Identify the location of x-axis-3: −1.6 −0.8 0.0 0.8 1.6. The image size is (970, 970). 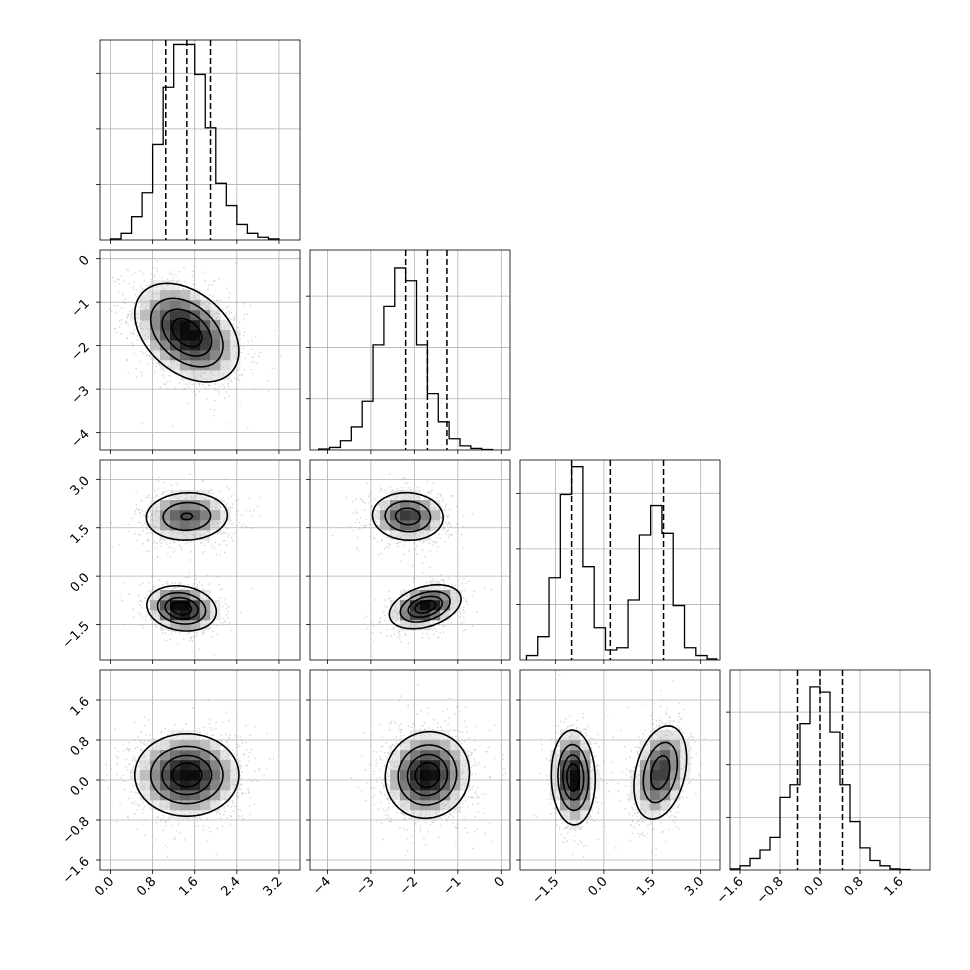
(810, 888).